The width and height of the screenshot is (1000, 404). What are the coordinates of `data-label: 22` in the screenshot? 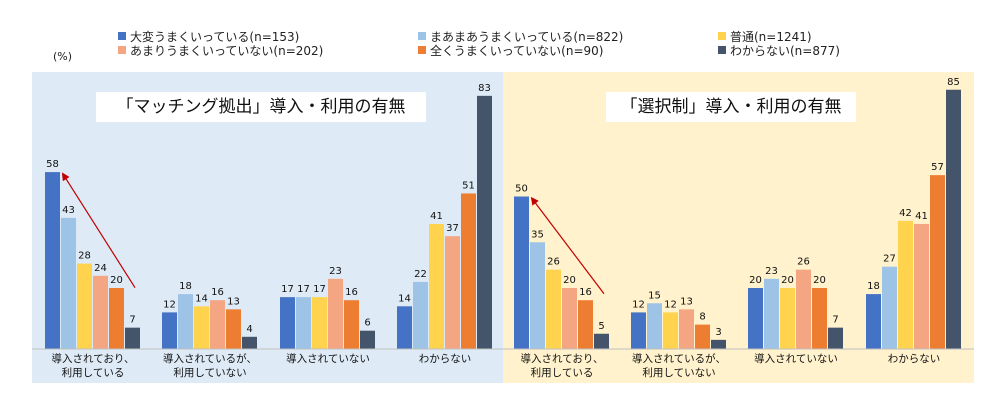 It's located at (420, 274).